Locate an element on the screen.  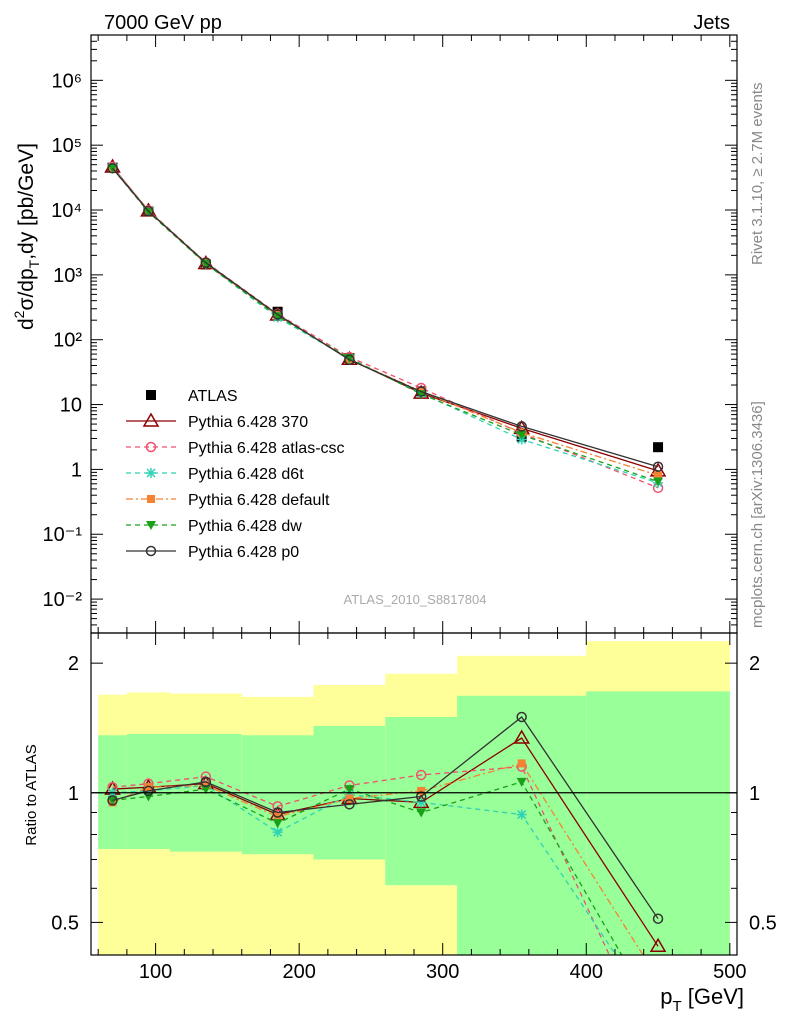
rivet-version-label: Rivet 3.1.10, ≥ 2.7M events is located at coordinates (757, 174).